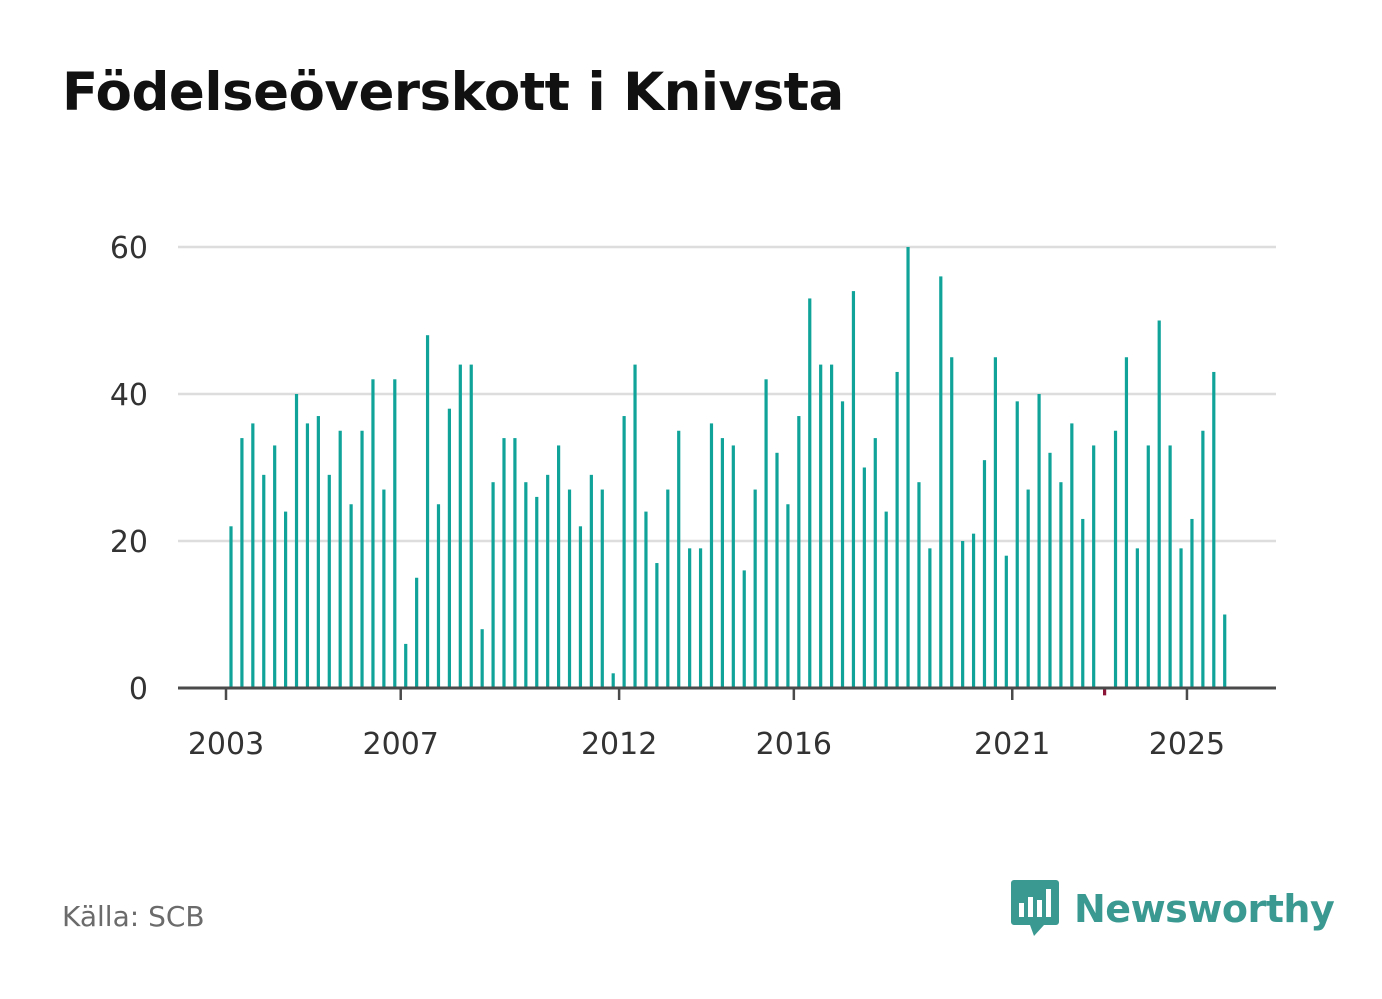  What do you see at coordinates (794, 744) in the screenshot?
I see `x-tick-label: 2016` at bounding box center [794, 744].